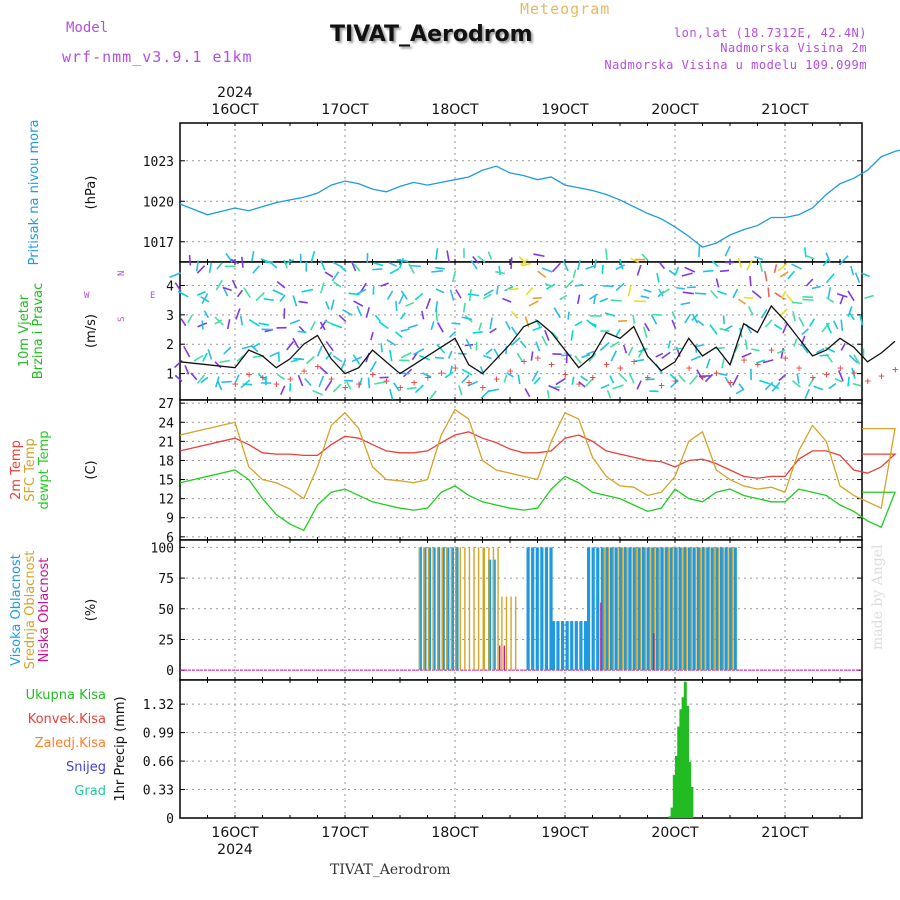 This screenshot has width=900, height=900. I want to click on x-axis-label-bottom: 21OCT, so click(785, 833).